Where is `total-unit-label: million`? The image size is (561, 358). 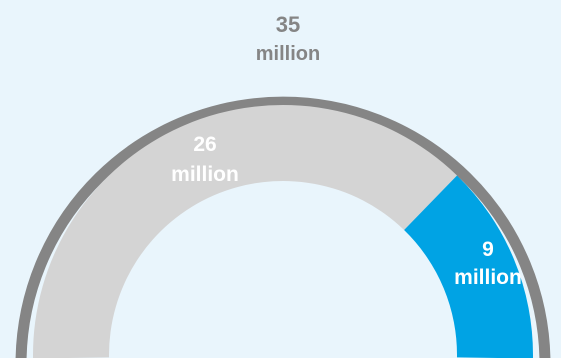 total-unit-label: million is located at coordinates (288, 54).